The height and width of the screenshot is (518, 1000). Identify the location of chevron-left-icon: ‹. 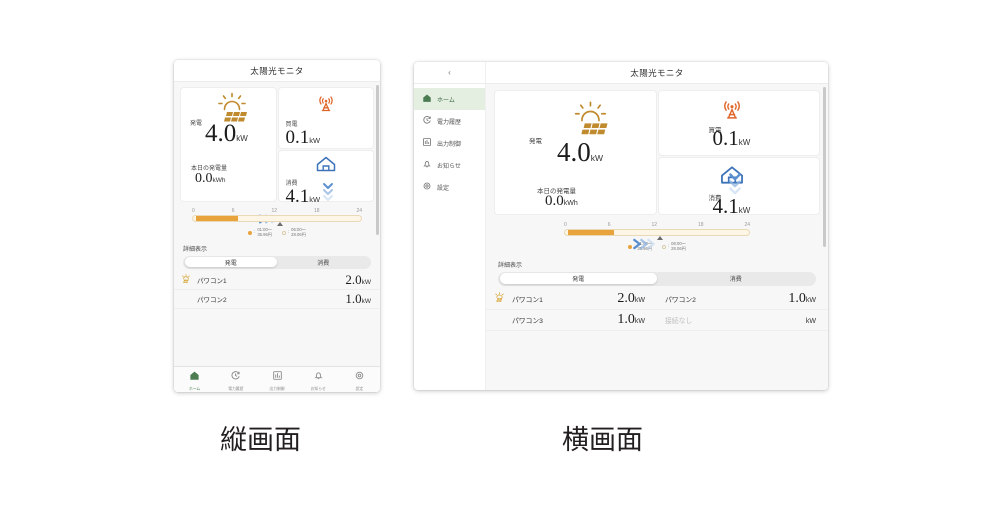
(449, 72).